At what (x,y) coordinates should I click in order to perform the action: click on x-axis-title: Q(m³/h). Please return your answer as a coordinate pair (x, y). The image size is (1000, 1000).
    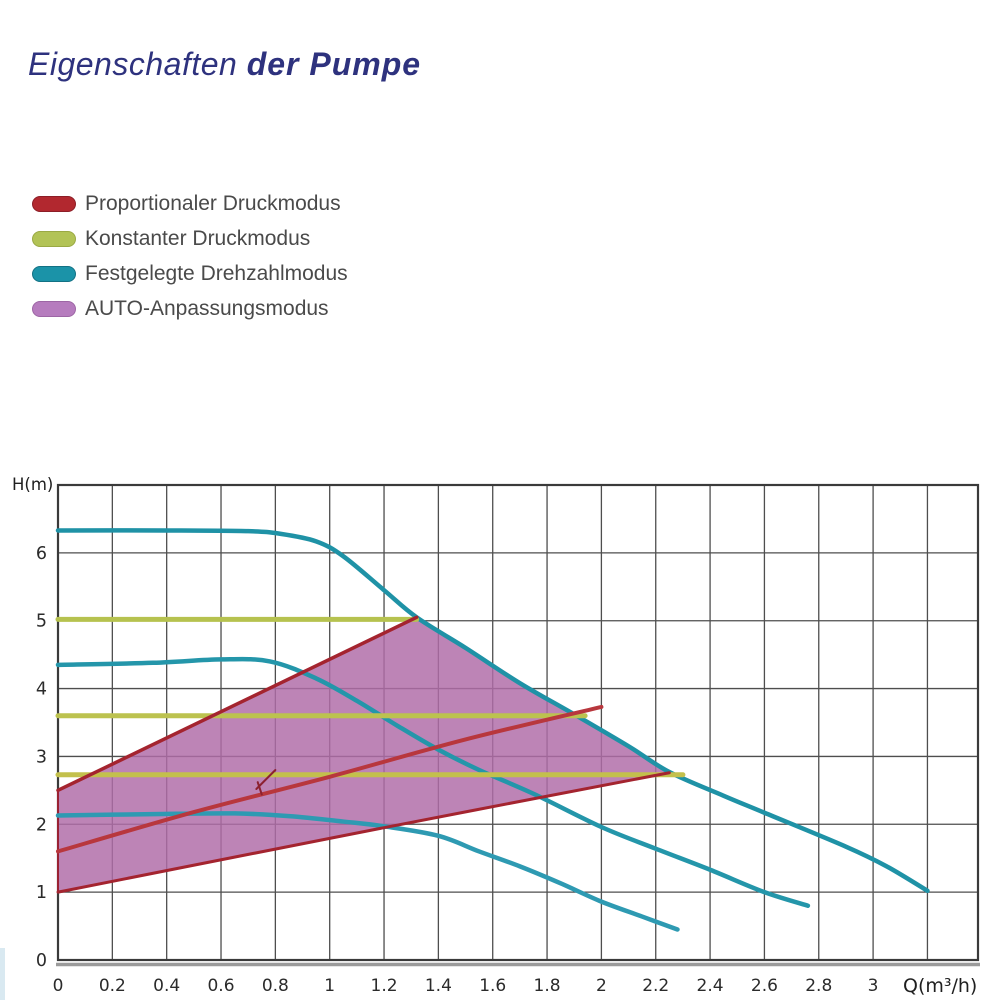
    Looking at the image, I should click on (940, 986).